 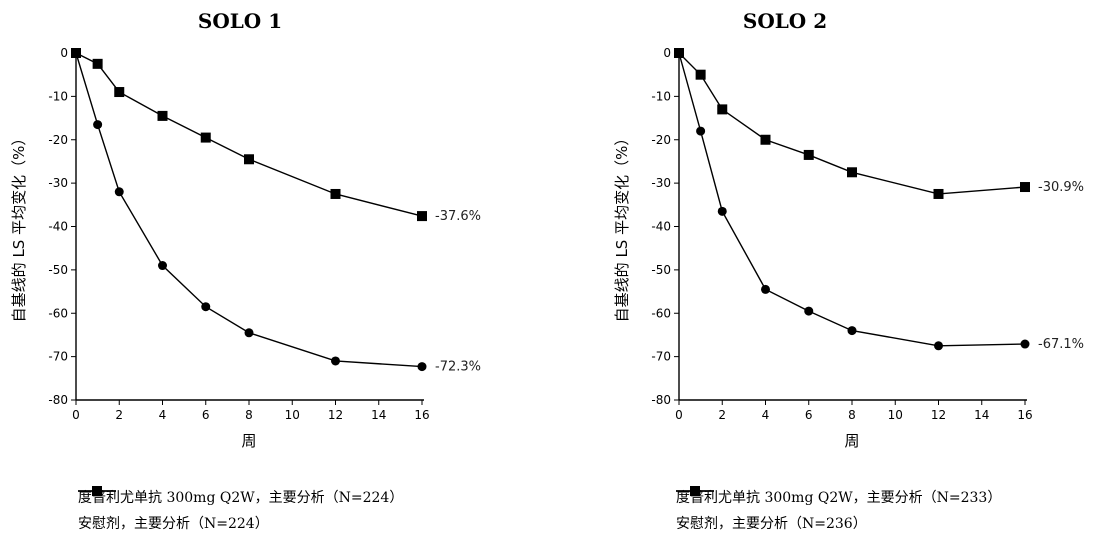 I want to click on legend-label: 安慰剂，主要分析（N=236）, so click(x=771, y=524).